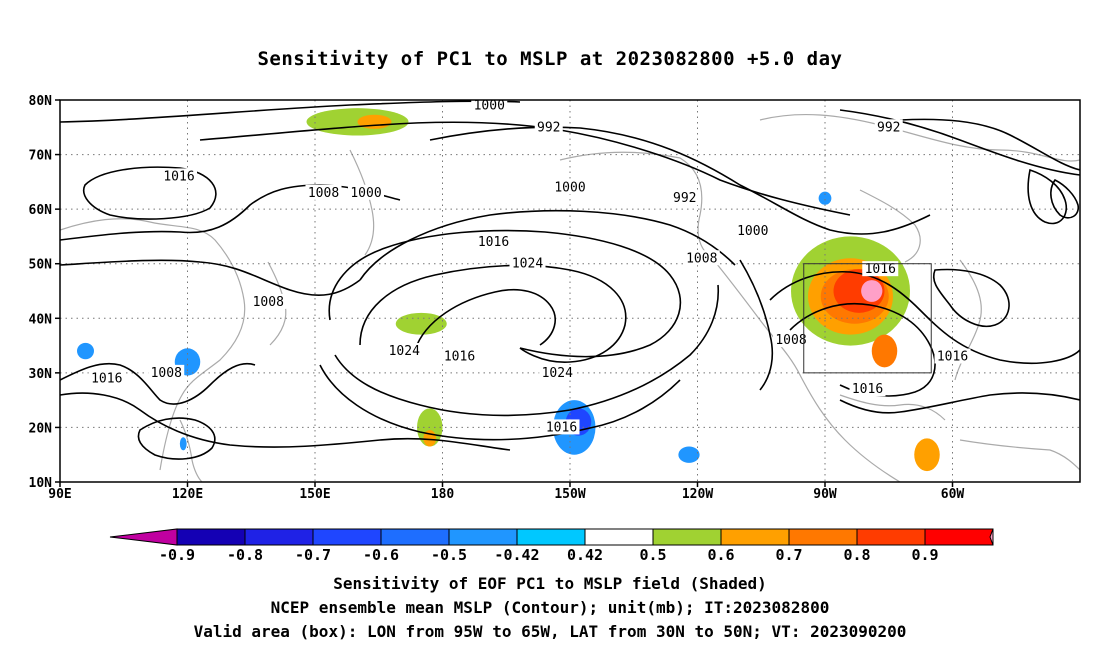 Image resolution: width=1100 pixels, height=650 pixels. I want to click on colorbar-label: 0.8, so click(856, 555).